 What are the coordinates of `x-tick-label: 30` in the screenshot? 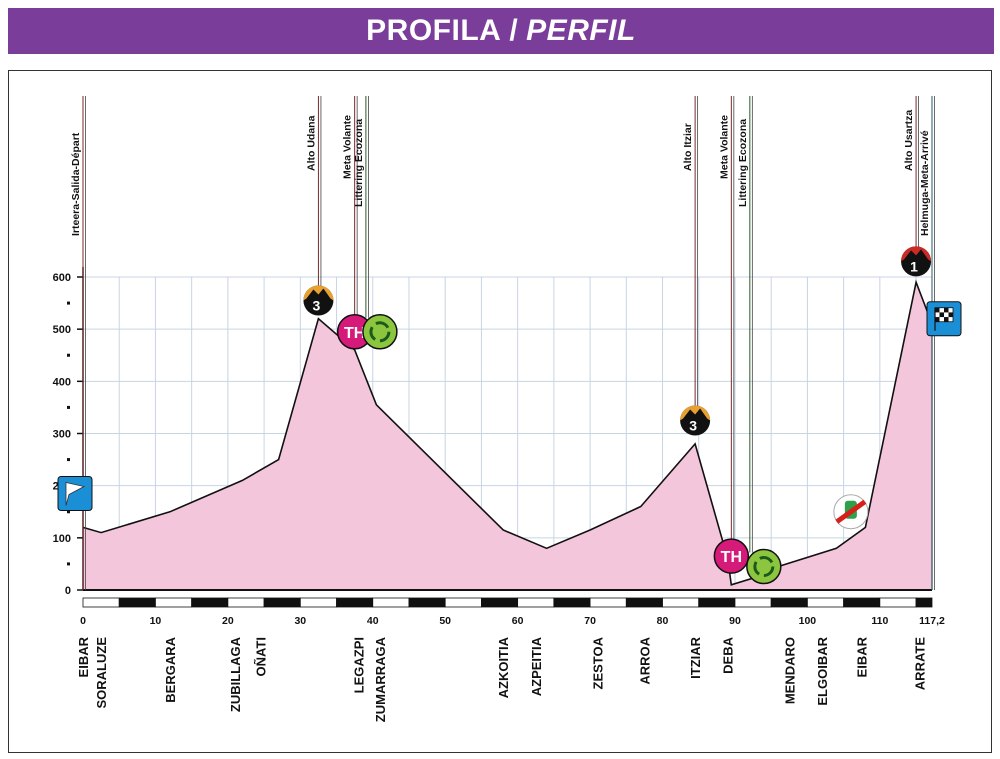 It's located at (300, 621).